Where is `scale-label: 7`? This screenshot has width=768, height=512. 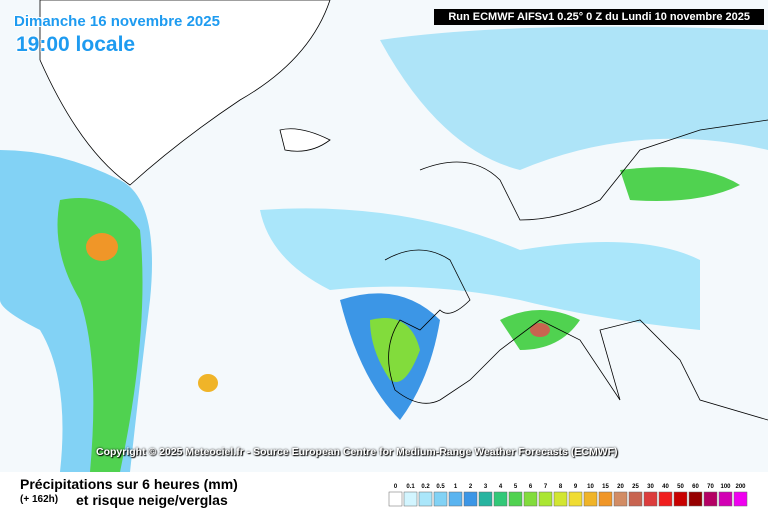 scale-label: 7 is located at coordinates (546, 487).